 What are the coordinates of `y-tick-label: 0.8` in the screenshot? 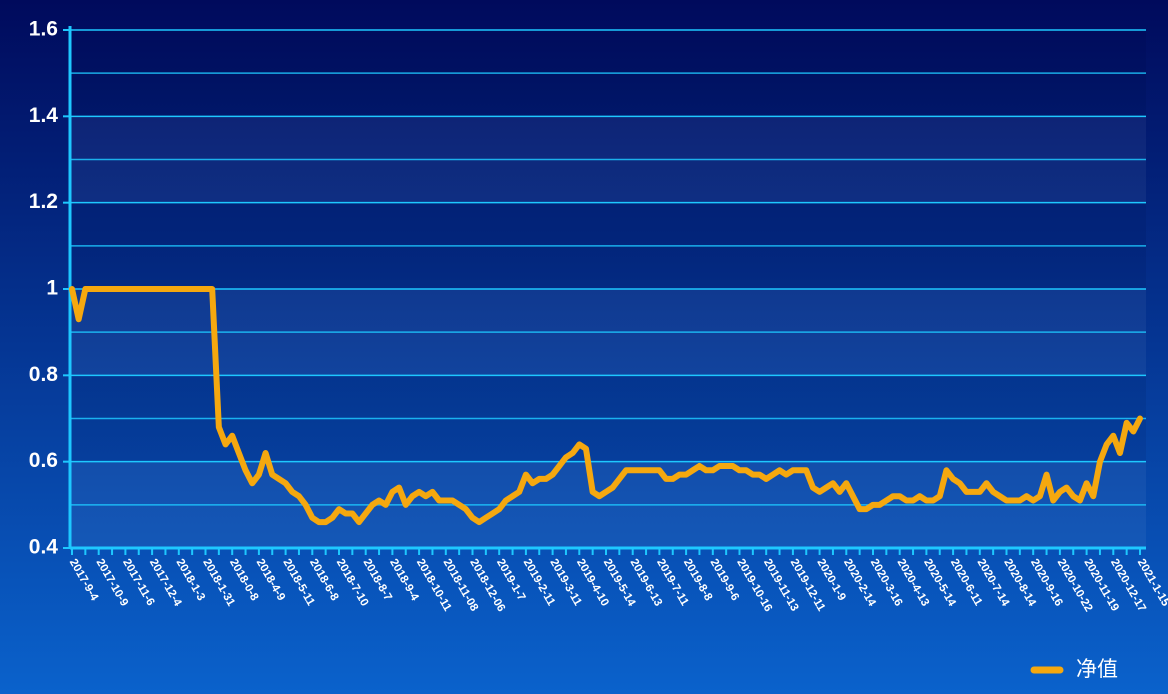 It's located at (44, 374).